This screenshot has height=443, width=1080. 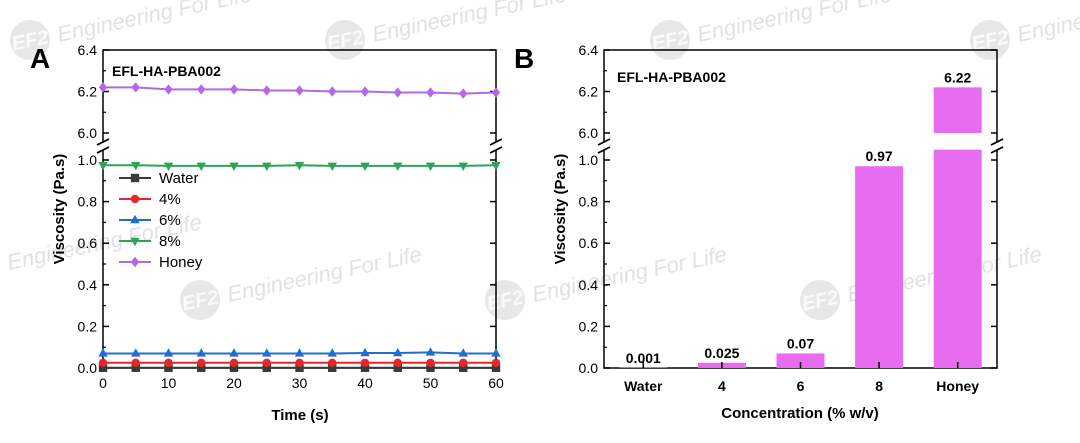 I want to click on panel-a-y-tick-label: 0.0, so click(x=88, y=368).